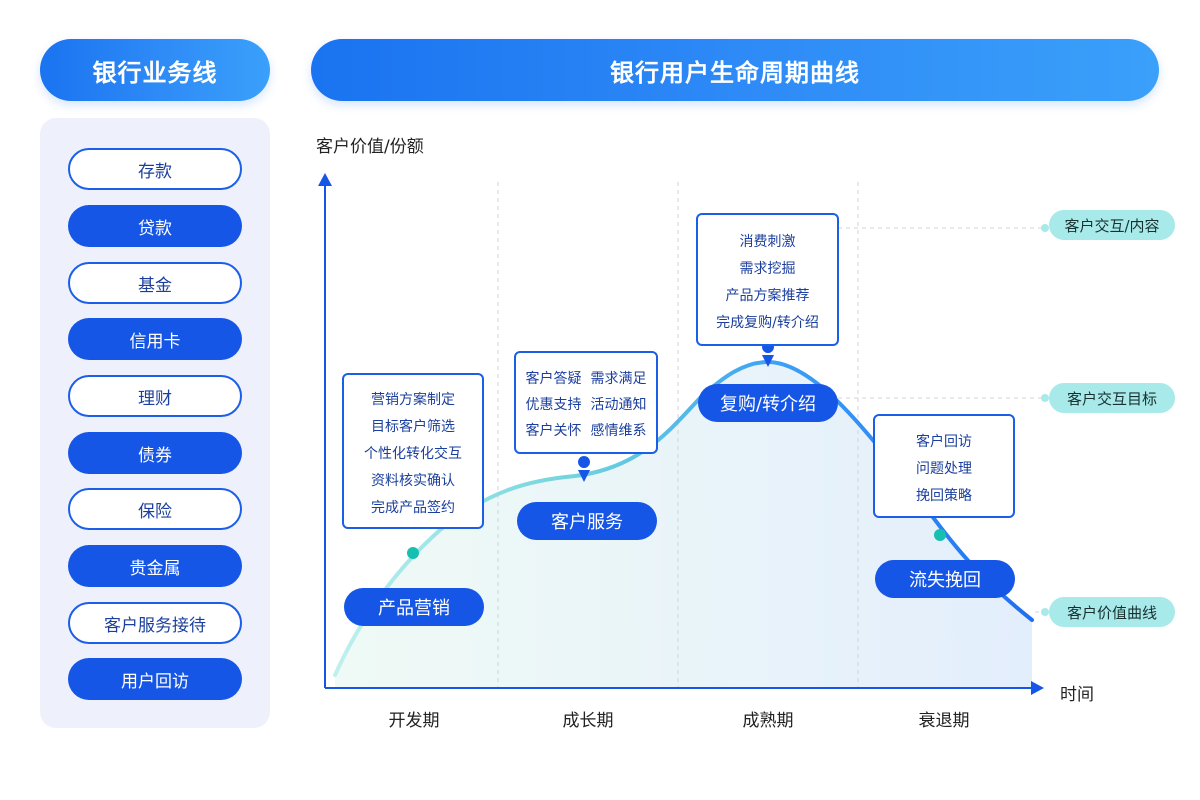  Describe the element at coordinates (155, 283) in the screenshot. I see `biz-item-fund: 基金` at that location.